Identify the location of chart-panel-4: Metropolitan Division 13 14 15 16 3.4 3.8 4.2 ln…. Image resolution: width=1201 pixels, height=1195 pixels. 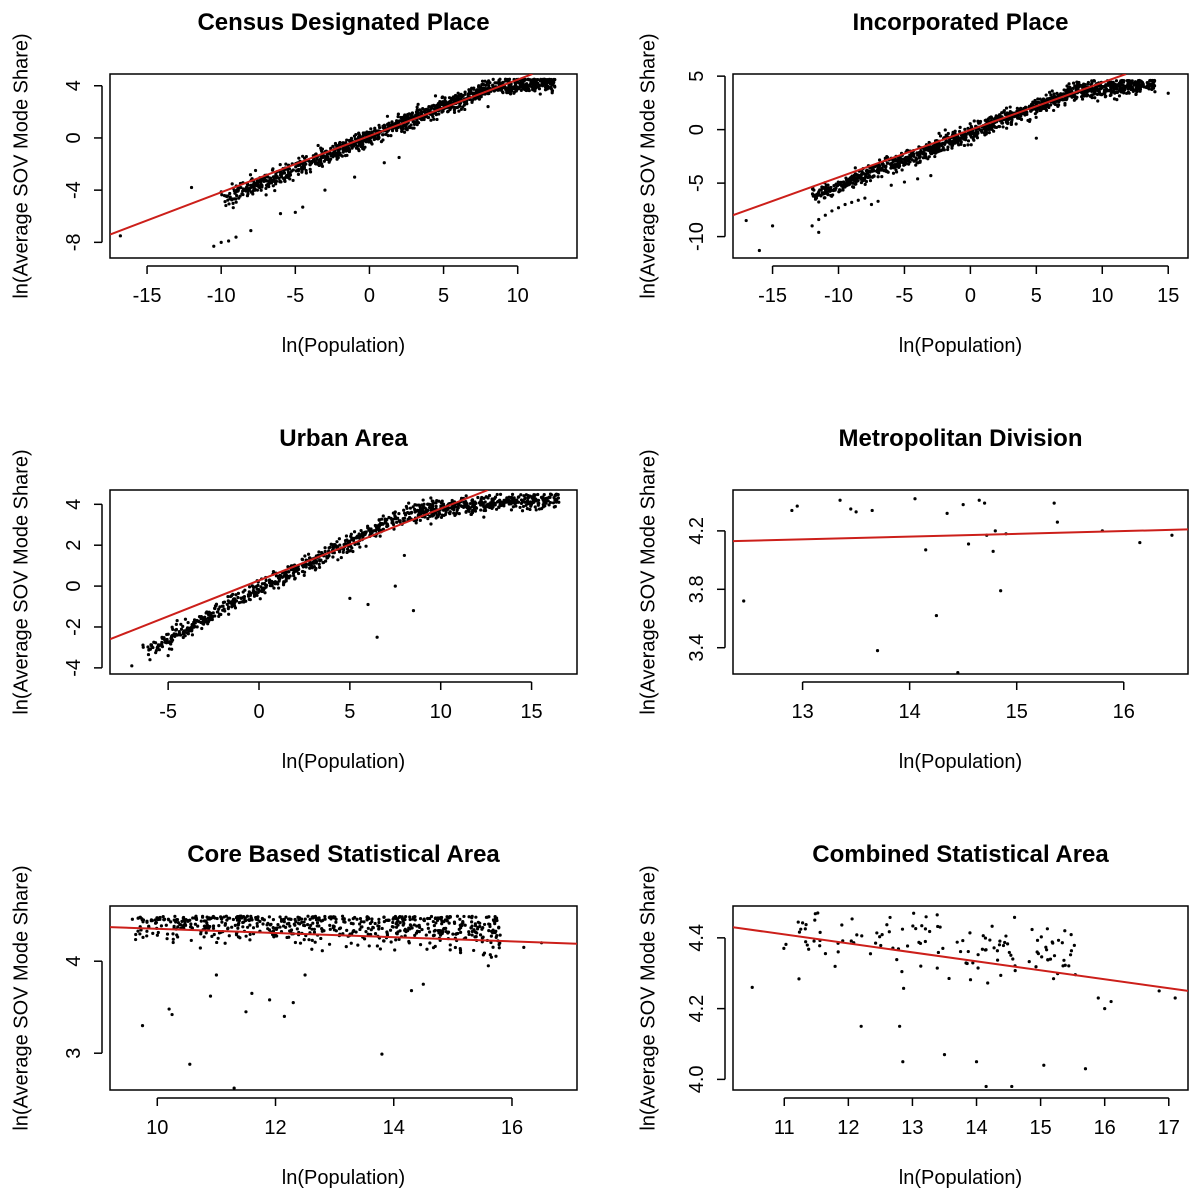
(913, 599).